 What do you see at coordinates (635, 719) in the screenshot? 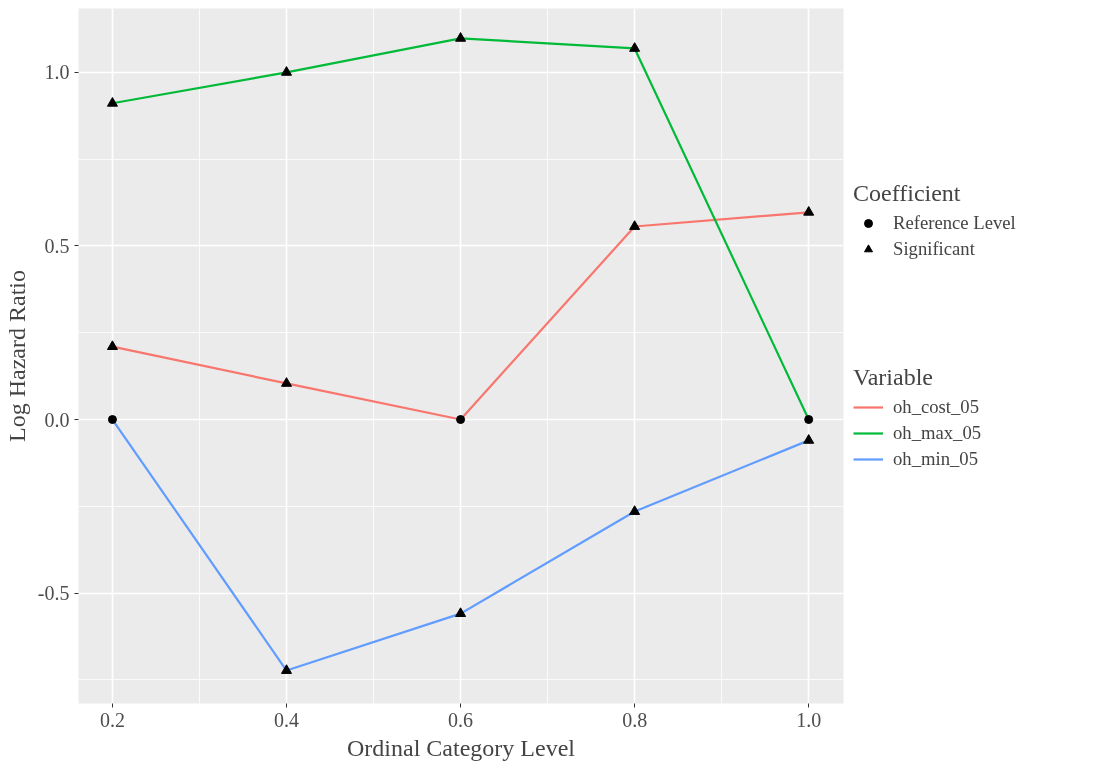
I see `x-tick-label: 0.8` at bounding box center [635, 719].